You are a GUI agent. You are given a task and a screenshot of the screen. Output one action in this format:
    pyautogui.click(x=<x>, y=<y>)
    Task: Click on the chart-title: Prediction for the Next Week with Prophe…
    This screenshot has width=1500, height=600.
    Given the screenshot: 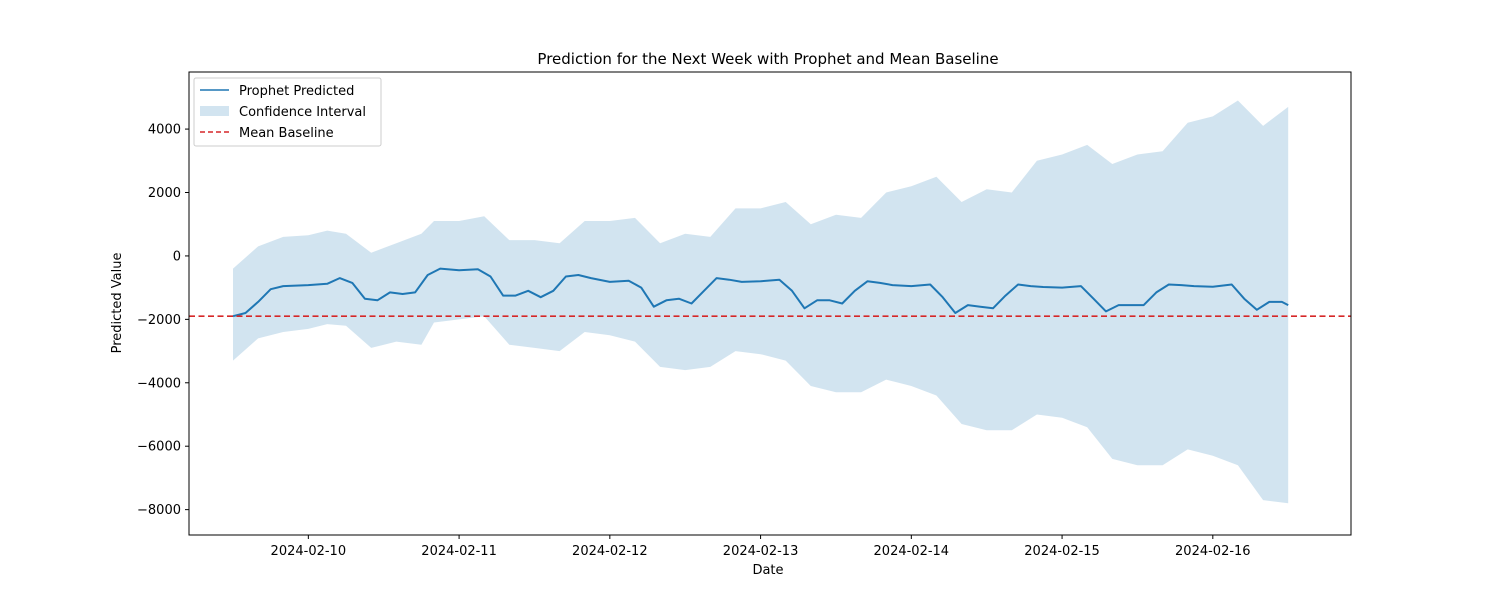 What is the action you would take?
    pyautogui.click(x=767, y=59)
    